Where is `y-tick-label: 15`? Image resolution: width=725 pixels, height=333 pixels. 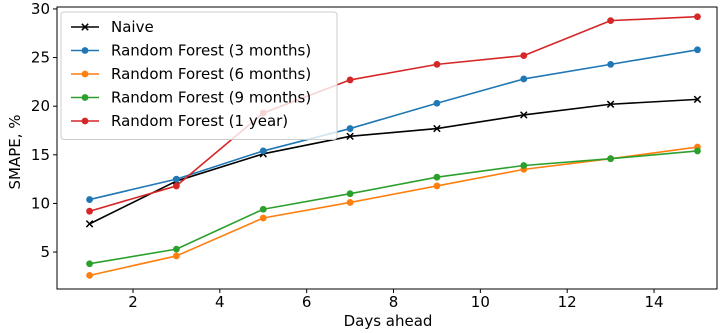
y-tick-label: 15 is located at coordinates (40, 155).